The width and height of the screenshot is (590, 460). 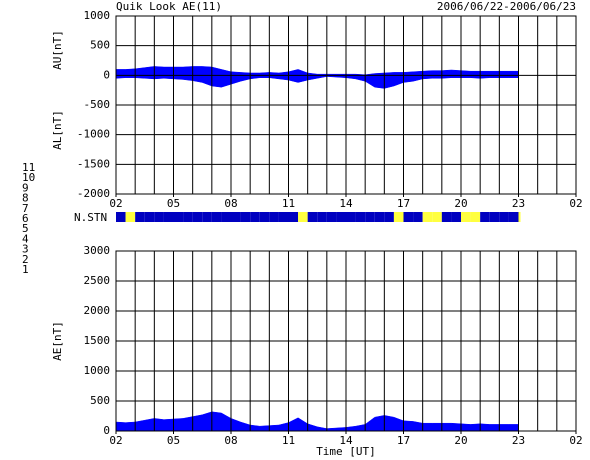 What do you see at coordinates (169, 6) in the screenshot?
I see `chart-title: Quik Look AE(11)` at bounding box center [169, 6].